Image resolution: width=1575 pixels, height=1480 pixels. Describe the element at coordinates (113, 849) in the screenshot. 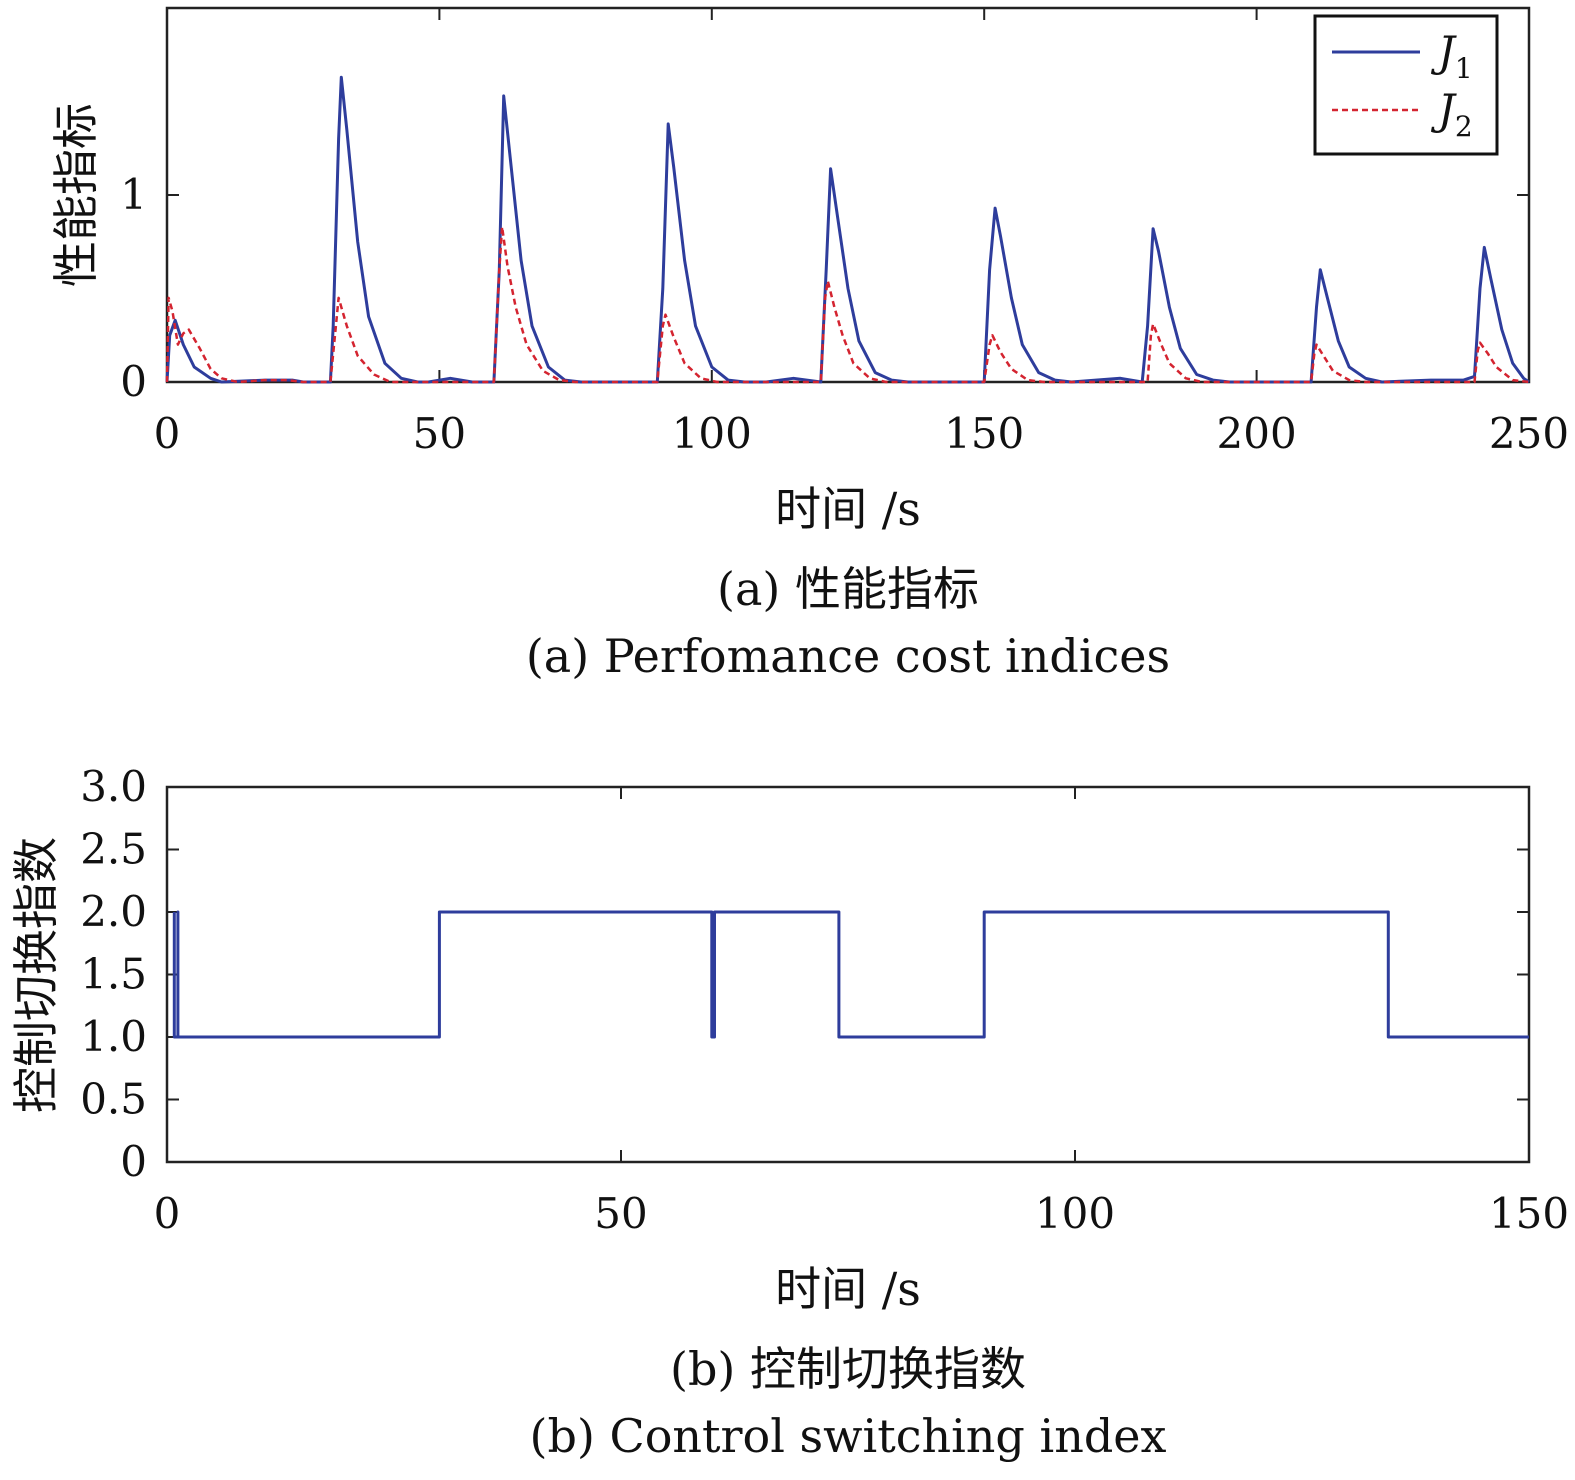

I see `y-tick-label-b: 2.5` at that location.